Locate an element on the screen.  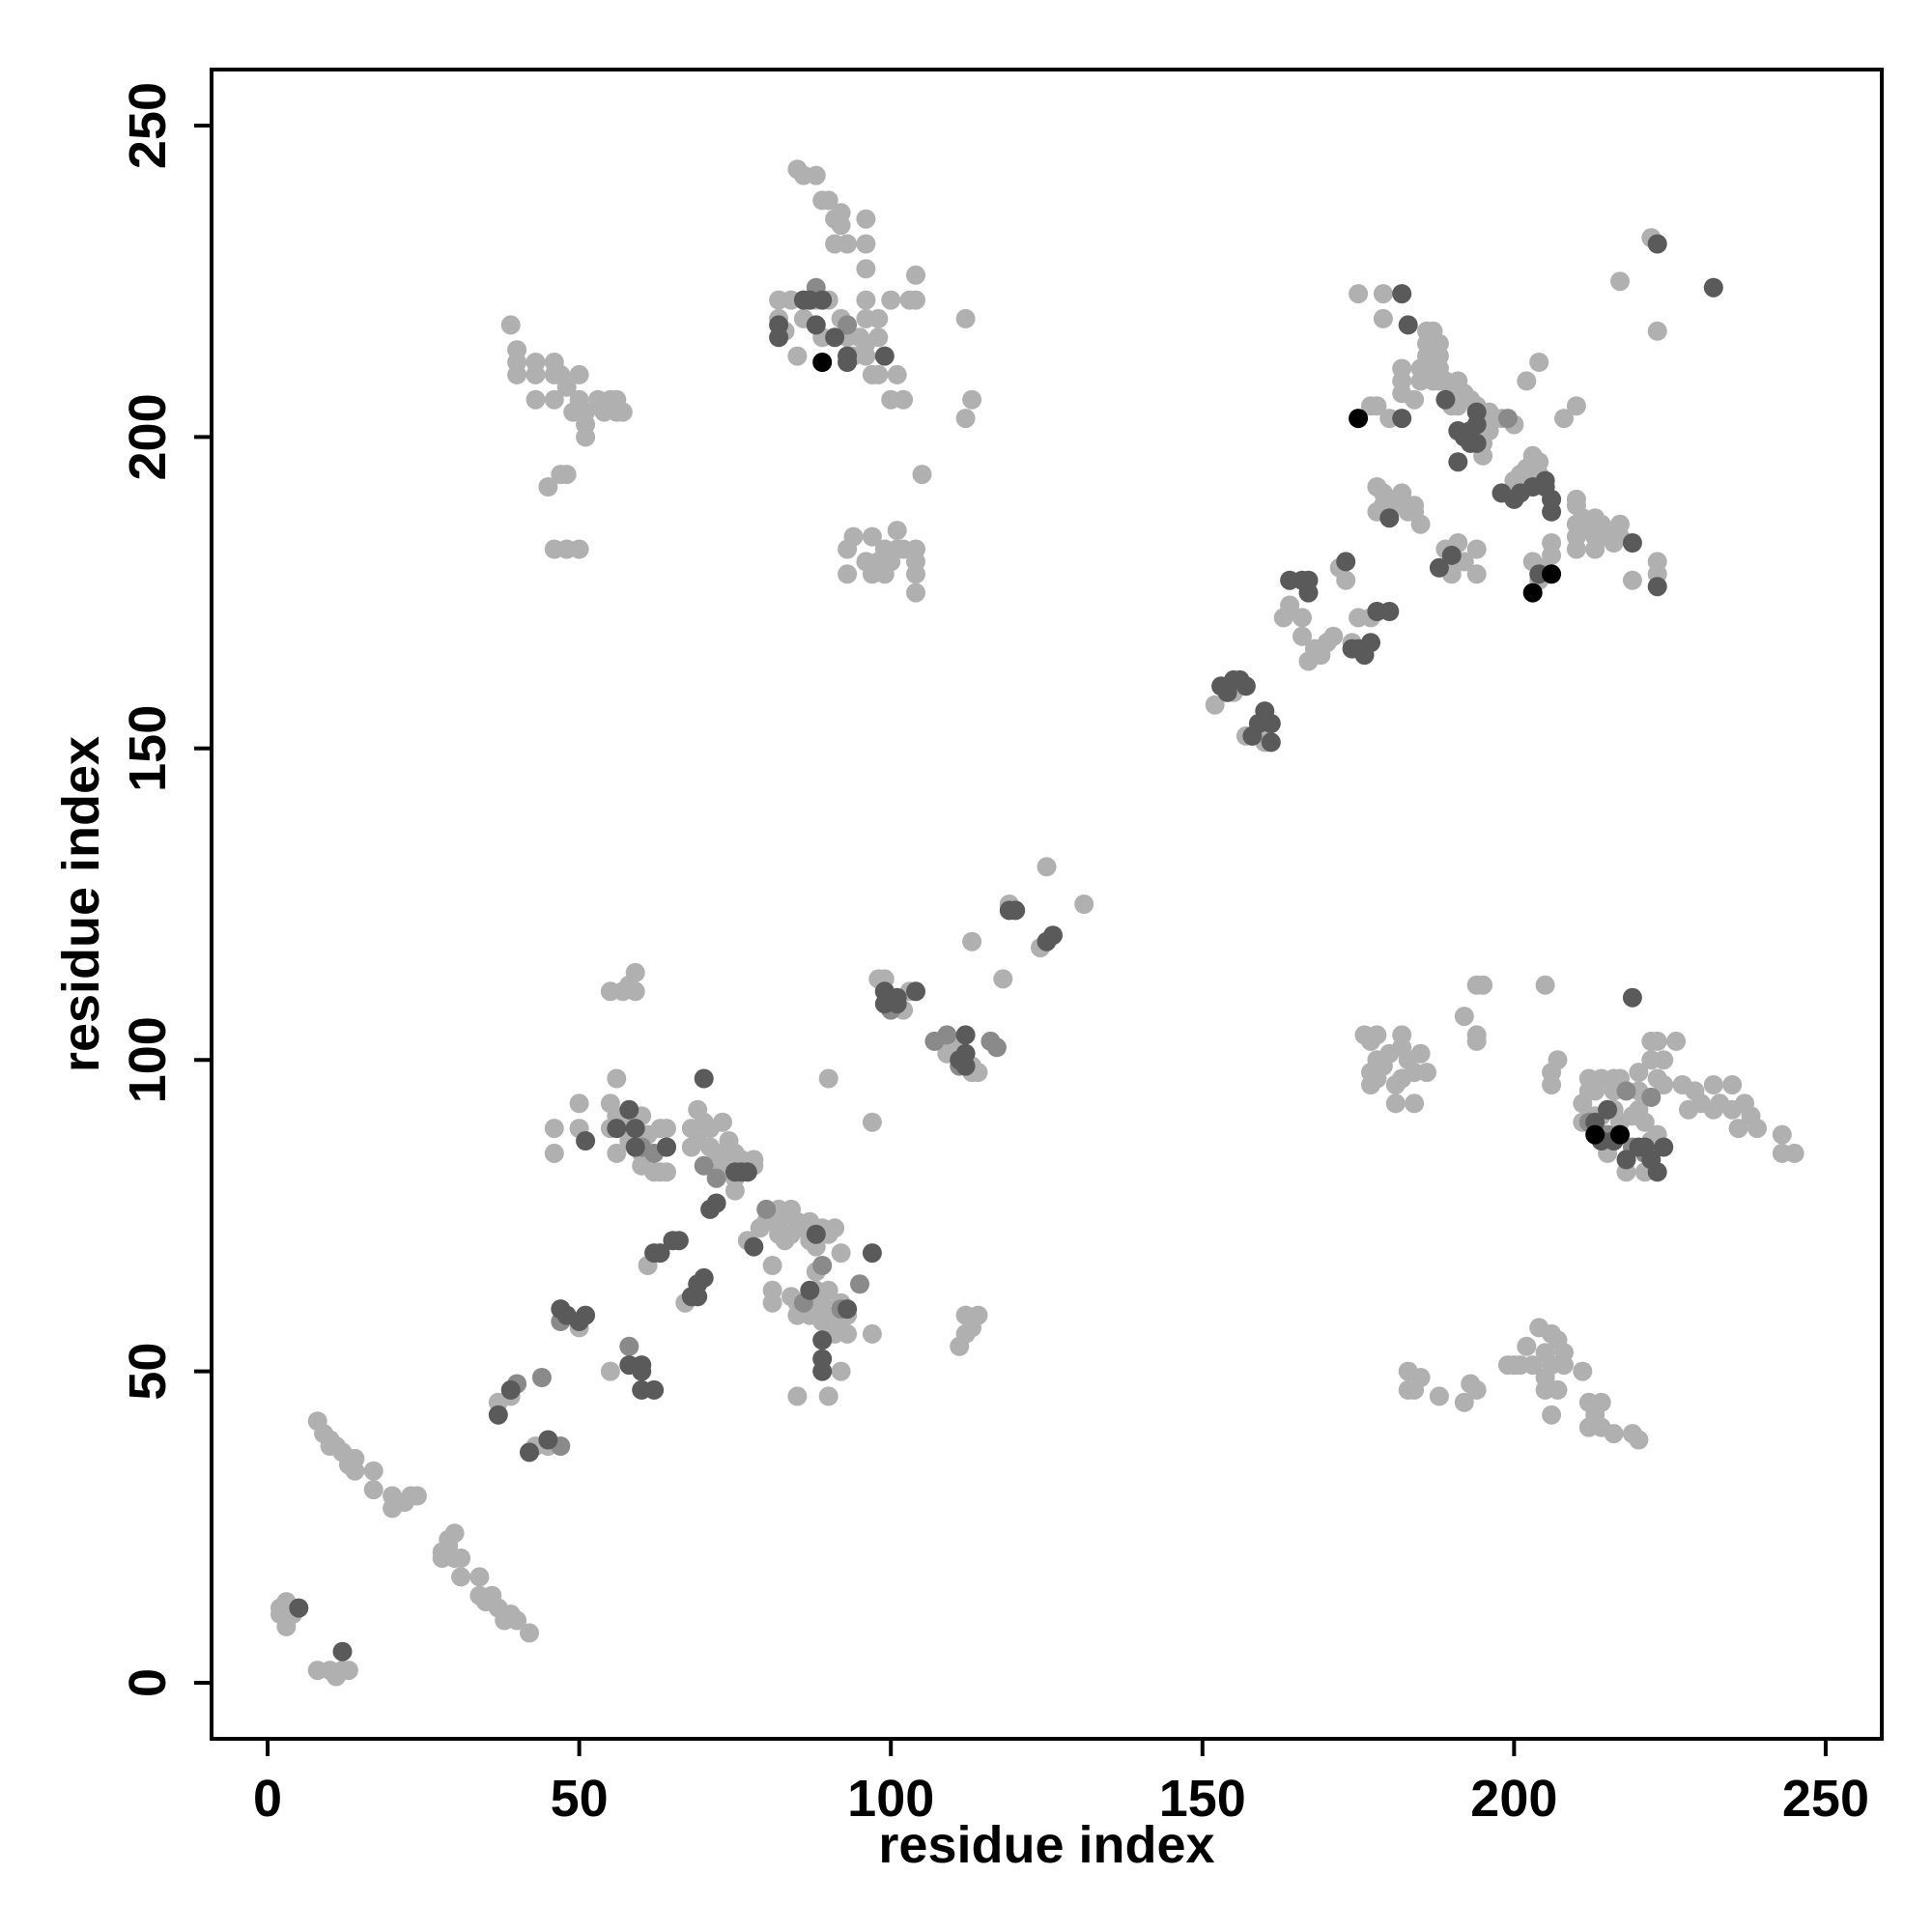
y-tick-label: 200 is located at coordinates (148, 436).